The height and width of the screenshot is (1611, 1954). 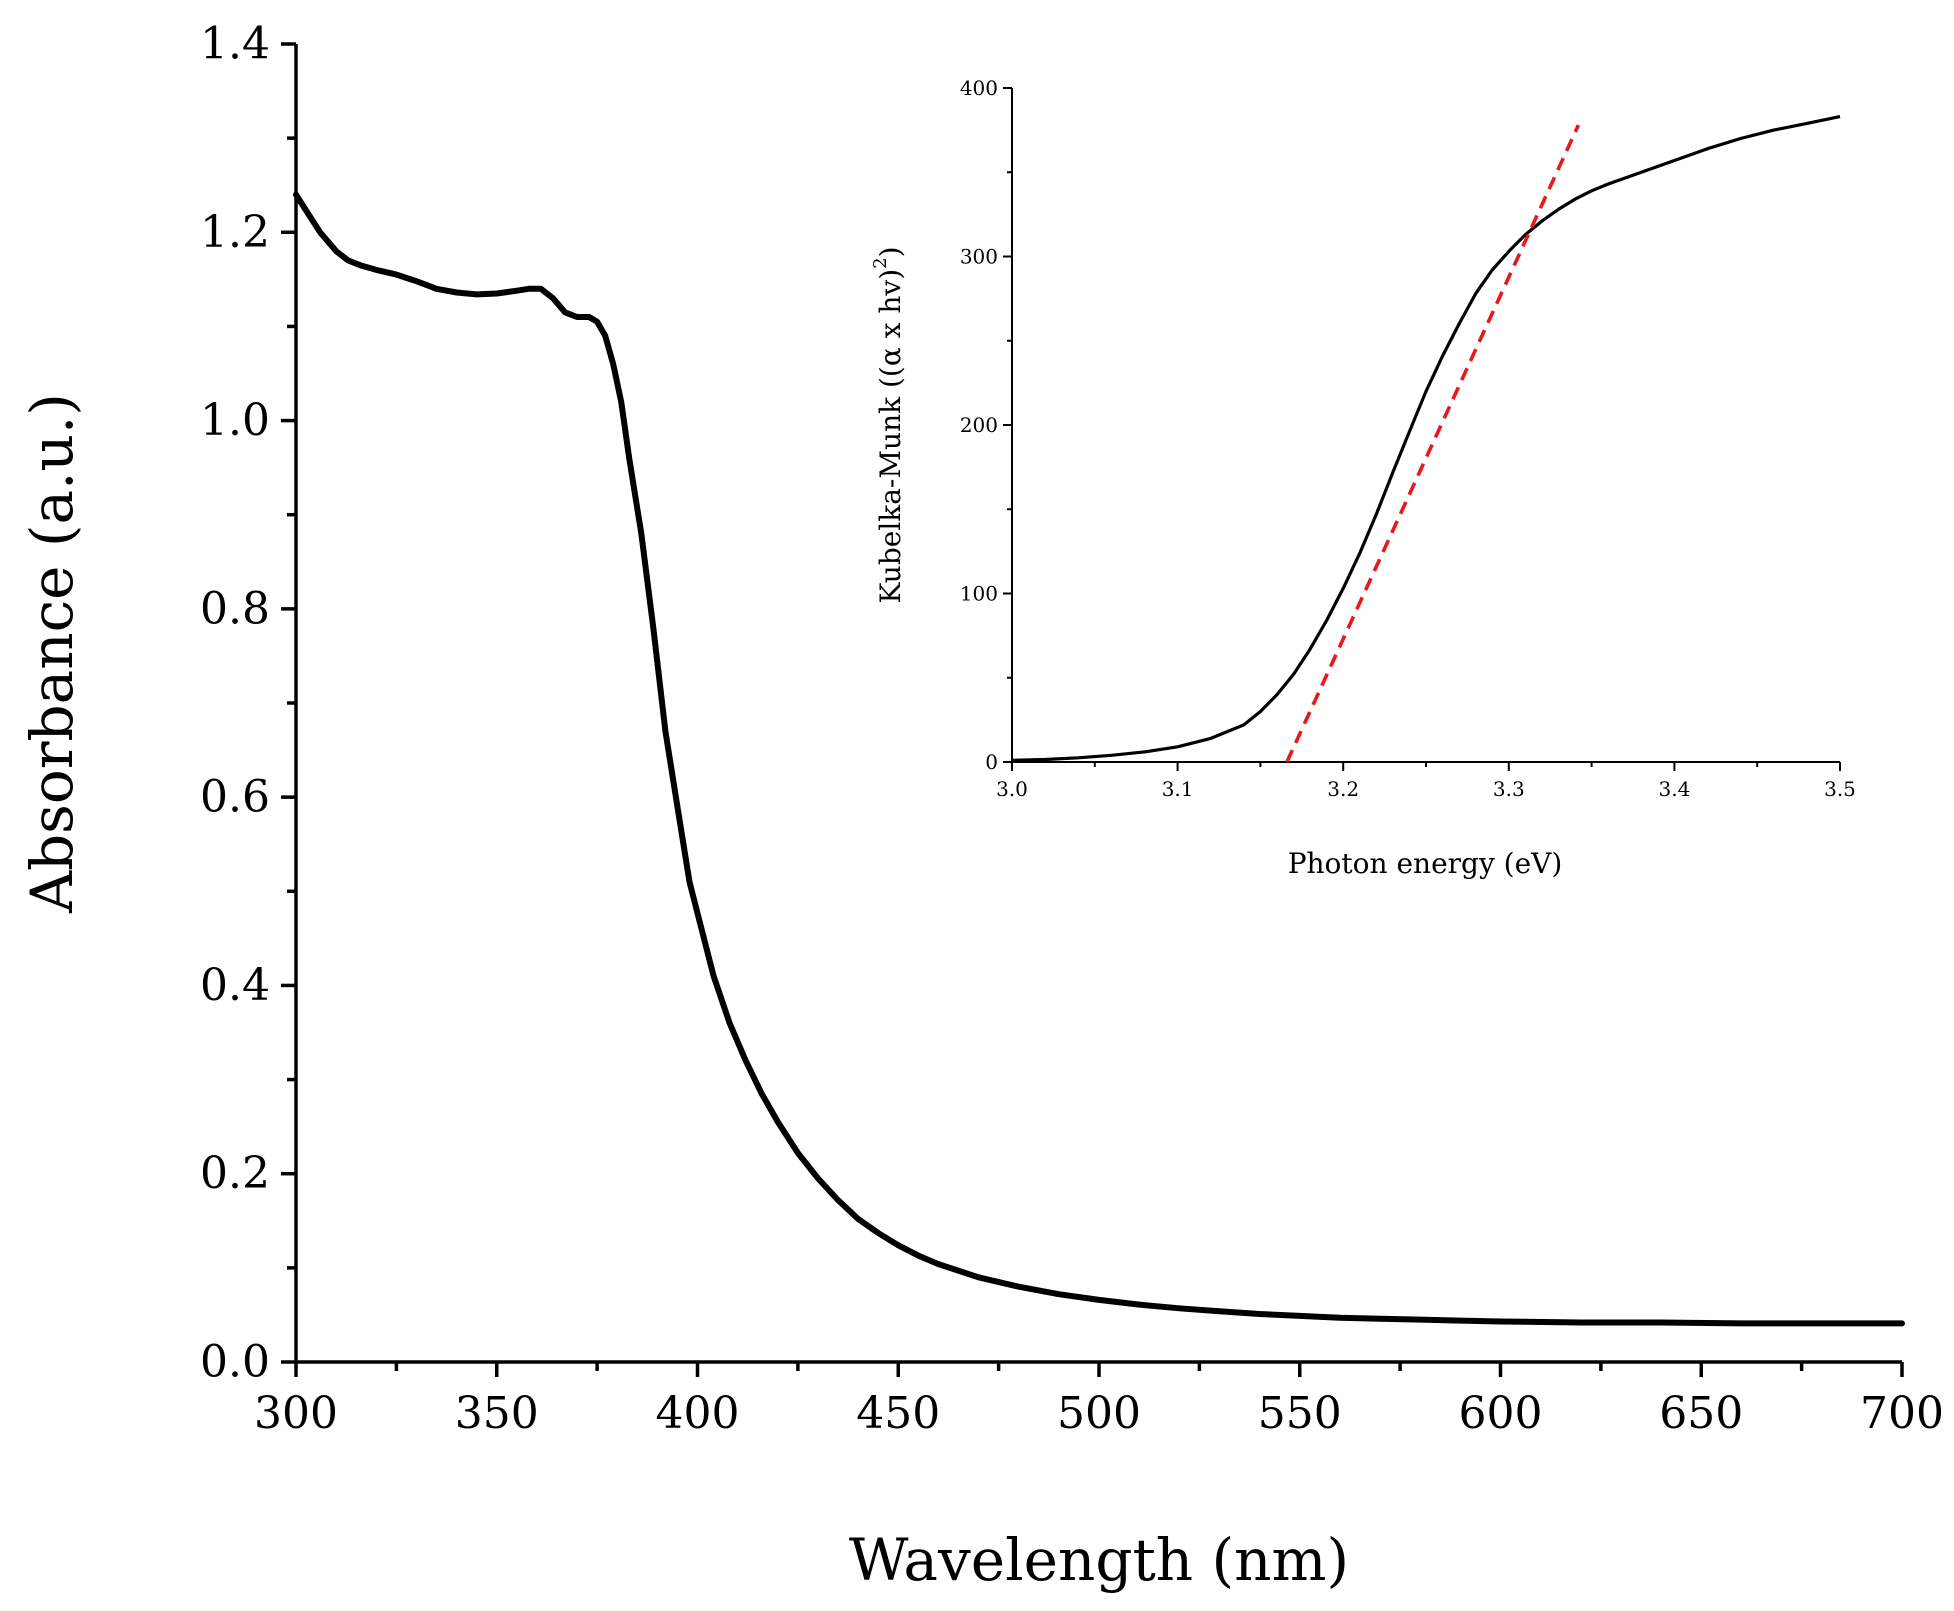 What do you see at coordinates (1426, 789) in the screenshot?
I see `inset-x-tick-labels: 3.0 3.1 3.2 3.3 3.4 3.5` at bounding box center [1426, 789].